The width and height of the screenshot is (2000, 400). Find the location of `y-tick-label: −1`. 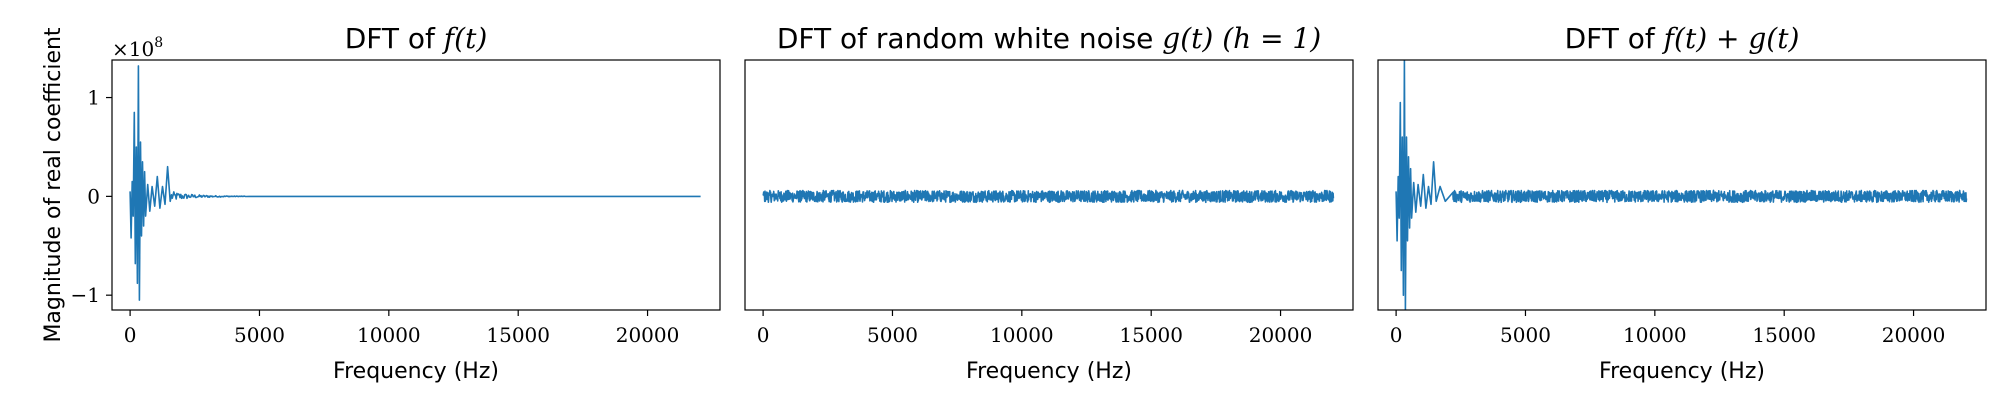

y-tick-label: −1 is located at coordinates (85, 295).